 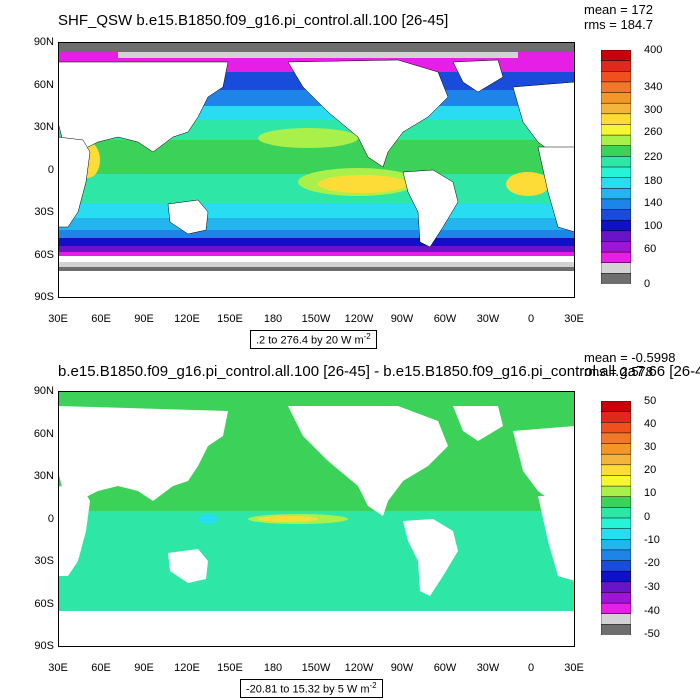 I want to click on rms-stat: rms = 2.578, so click(x=619, y=371).